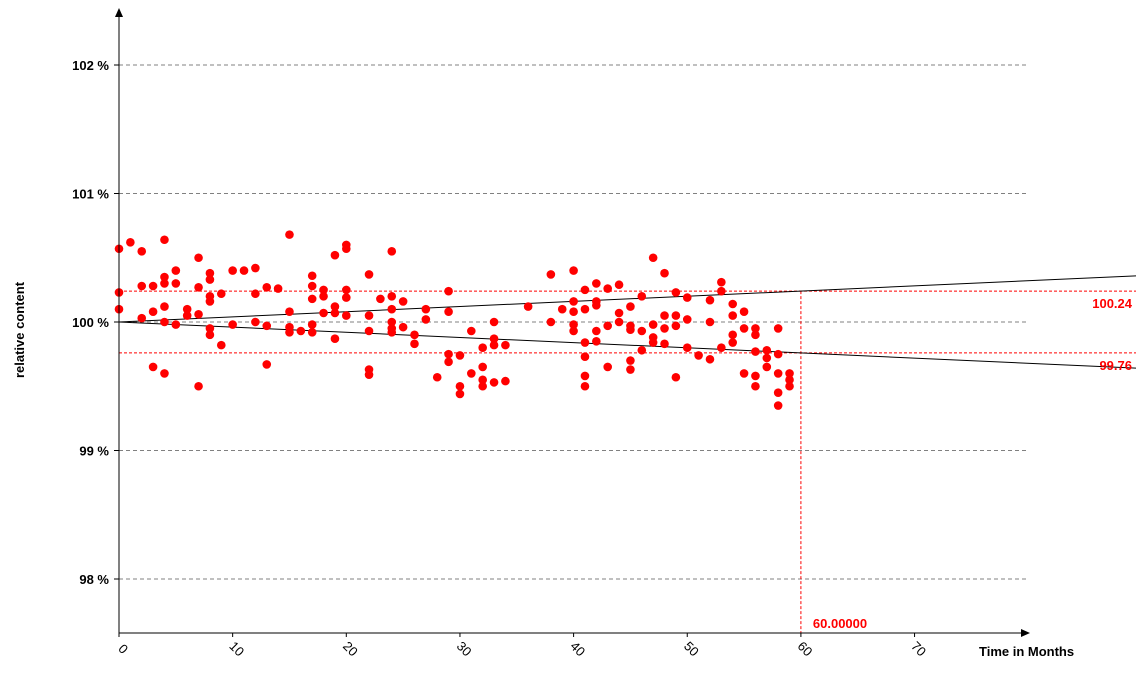 The width and height of the screenshot is (1136, 673). I want to click on x-tick-label: 10, so click(236, 648).